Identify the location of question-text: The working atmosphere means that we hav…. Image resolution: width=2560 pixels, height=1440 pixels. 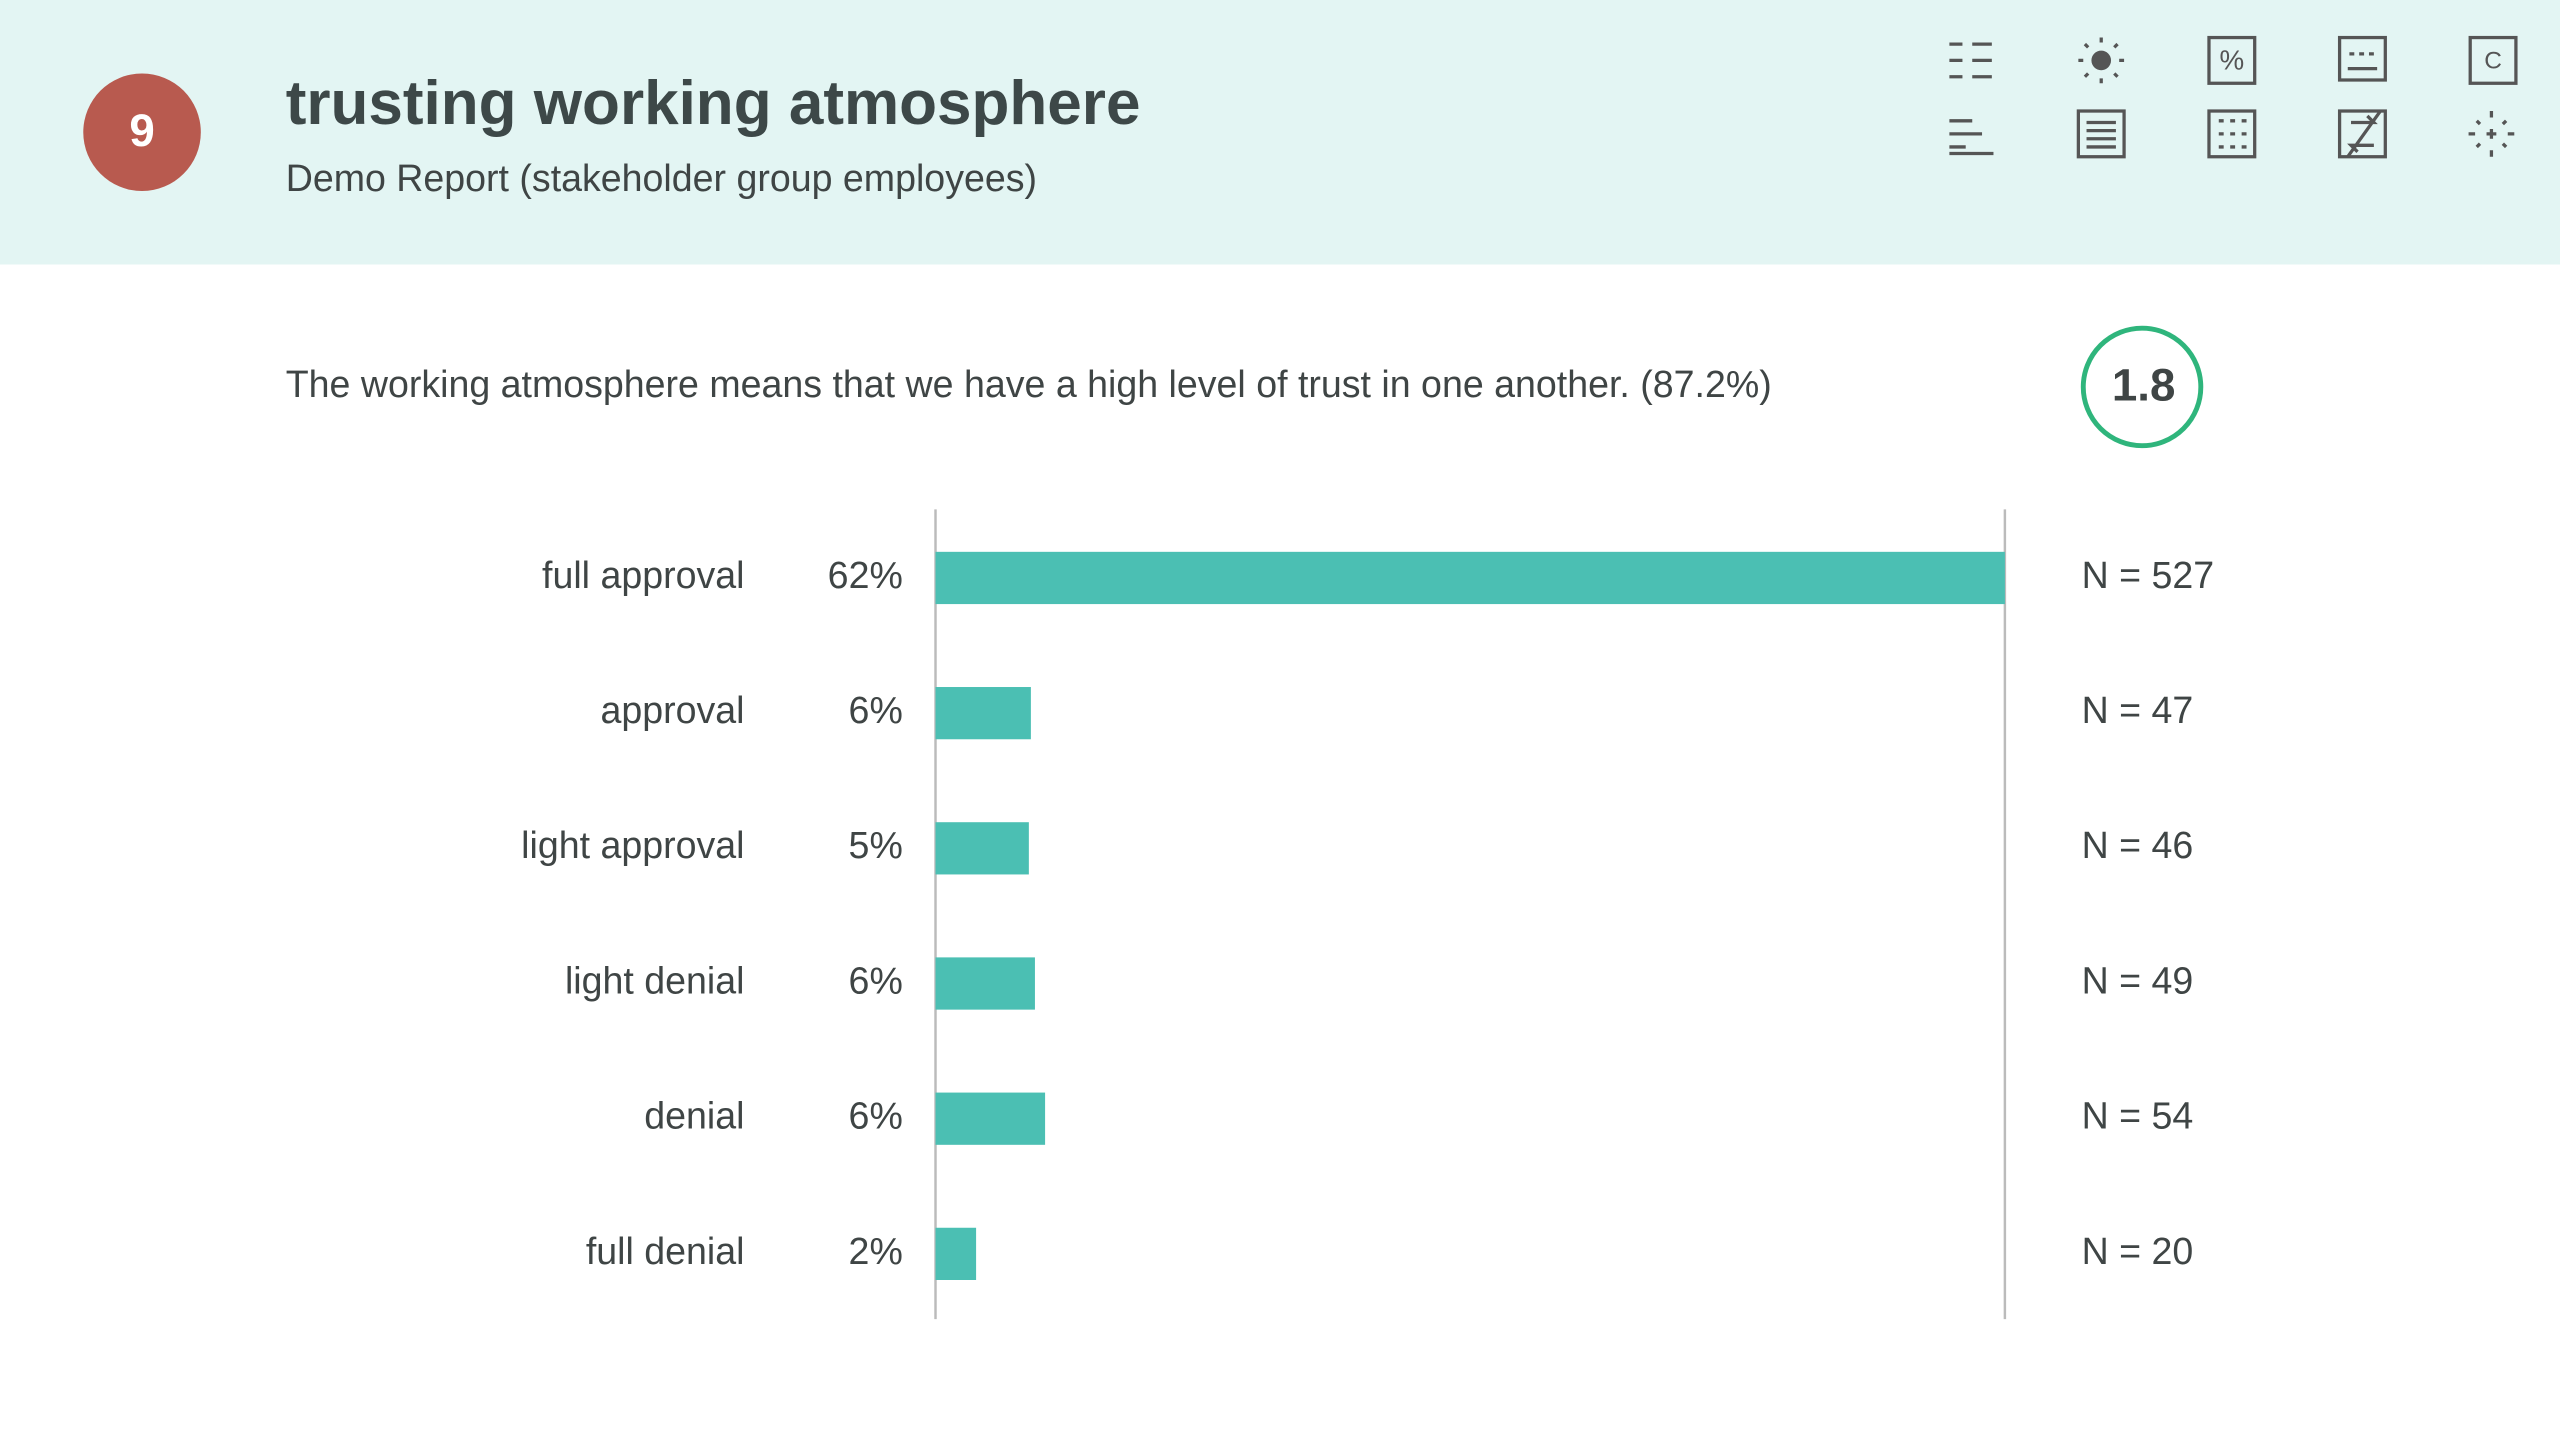
(1029, 384).